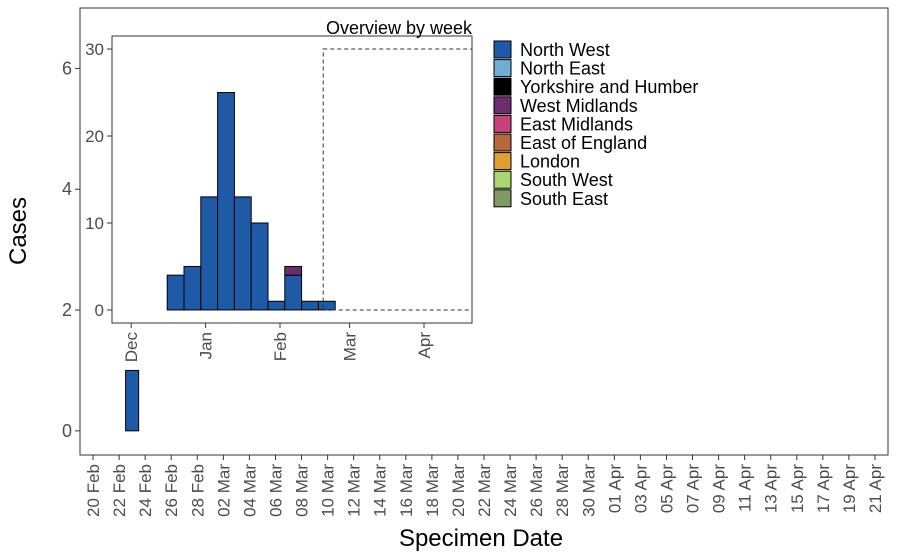 The image size is (912, 559). I want to click on inset-y-tick-label: 30, so click(94, 49).